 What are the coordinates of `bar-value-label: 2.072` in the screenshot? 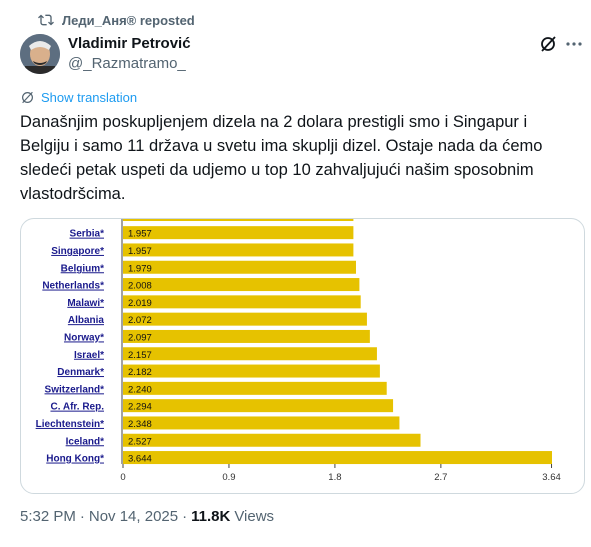 It's located at (140, 320).